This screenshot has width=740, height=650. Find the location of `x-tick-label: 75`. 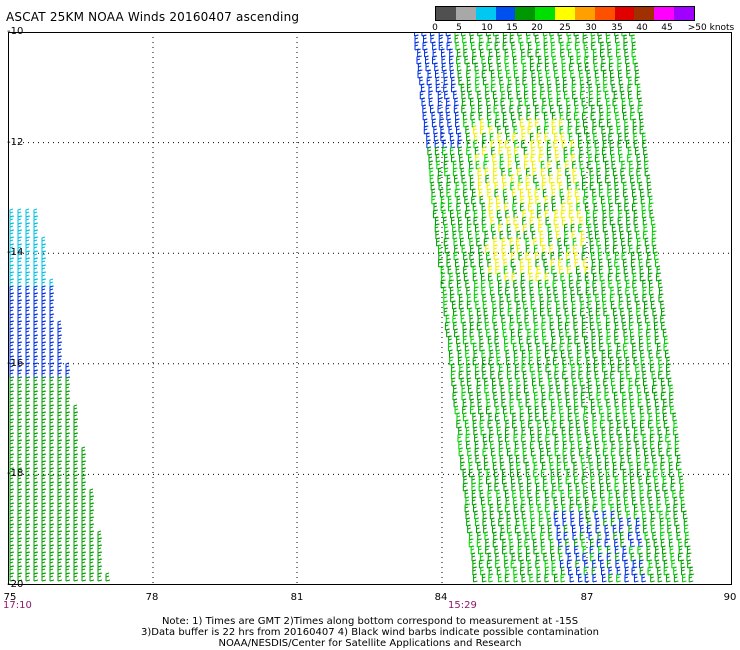

x-tick-label: 75 is located at coordinates (10, 597).